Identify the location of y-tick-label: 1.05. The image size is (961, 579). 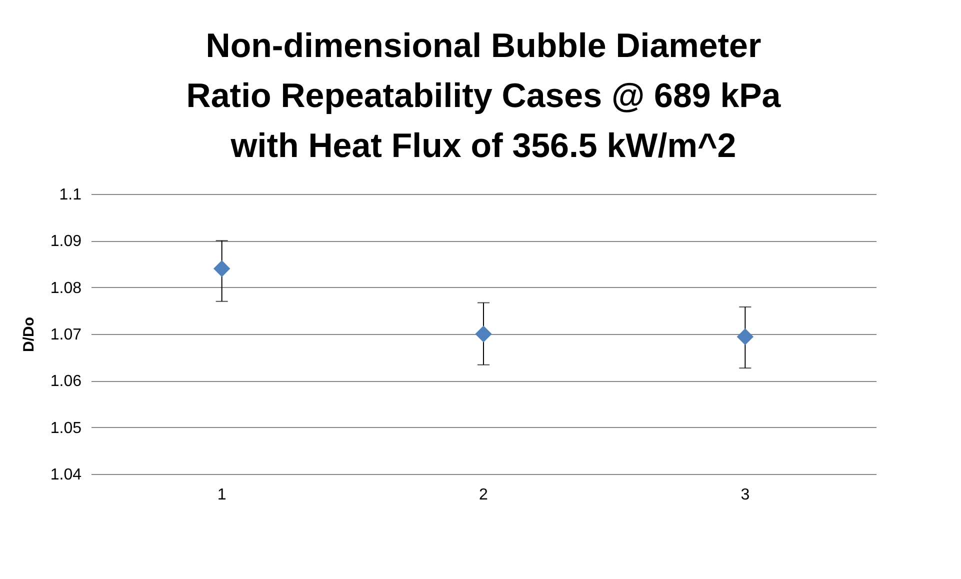
(66, 428).